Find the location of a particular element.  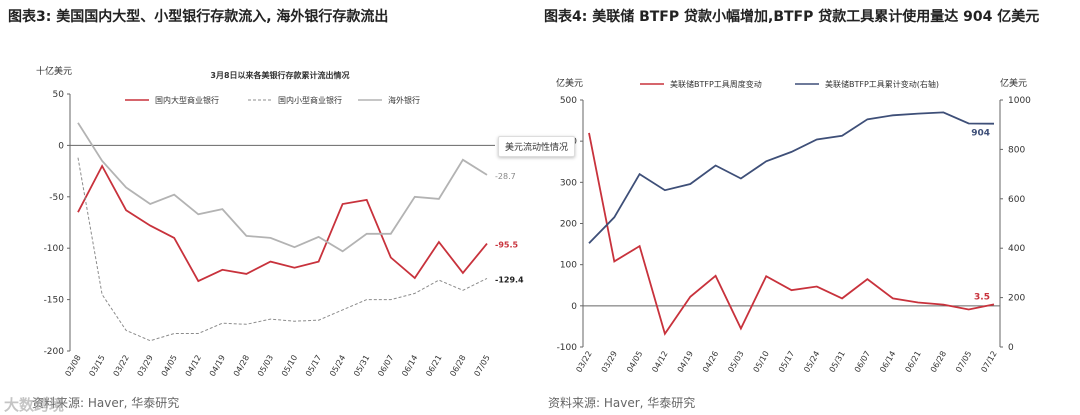

left-y-tick-label: 500 is located at coordinates (568, 101).